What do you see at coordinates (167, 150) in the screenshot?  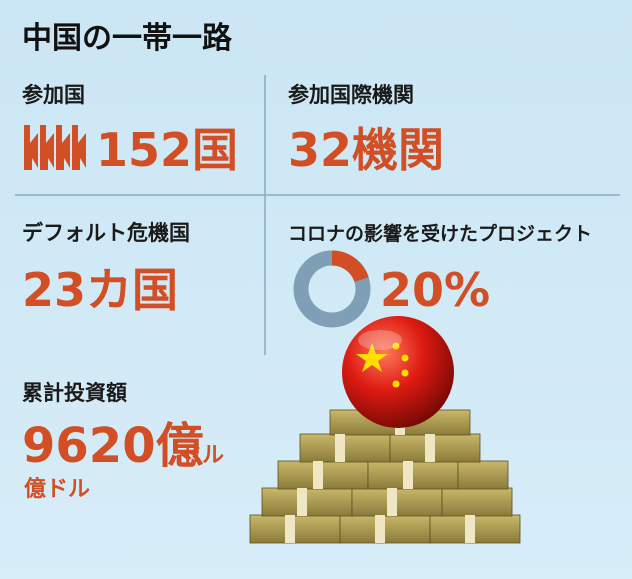 I see `panel-value: 152国` at bounding box center [167, 150].